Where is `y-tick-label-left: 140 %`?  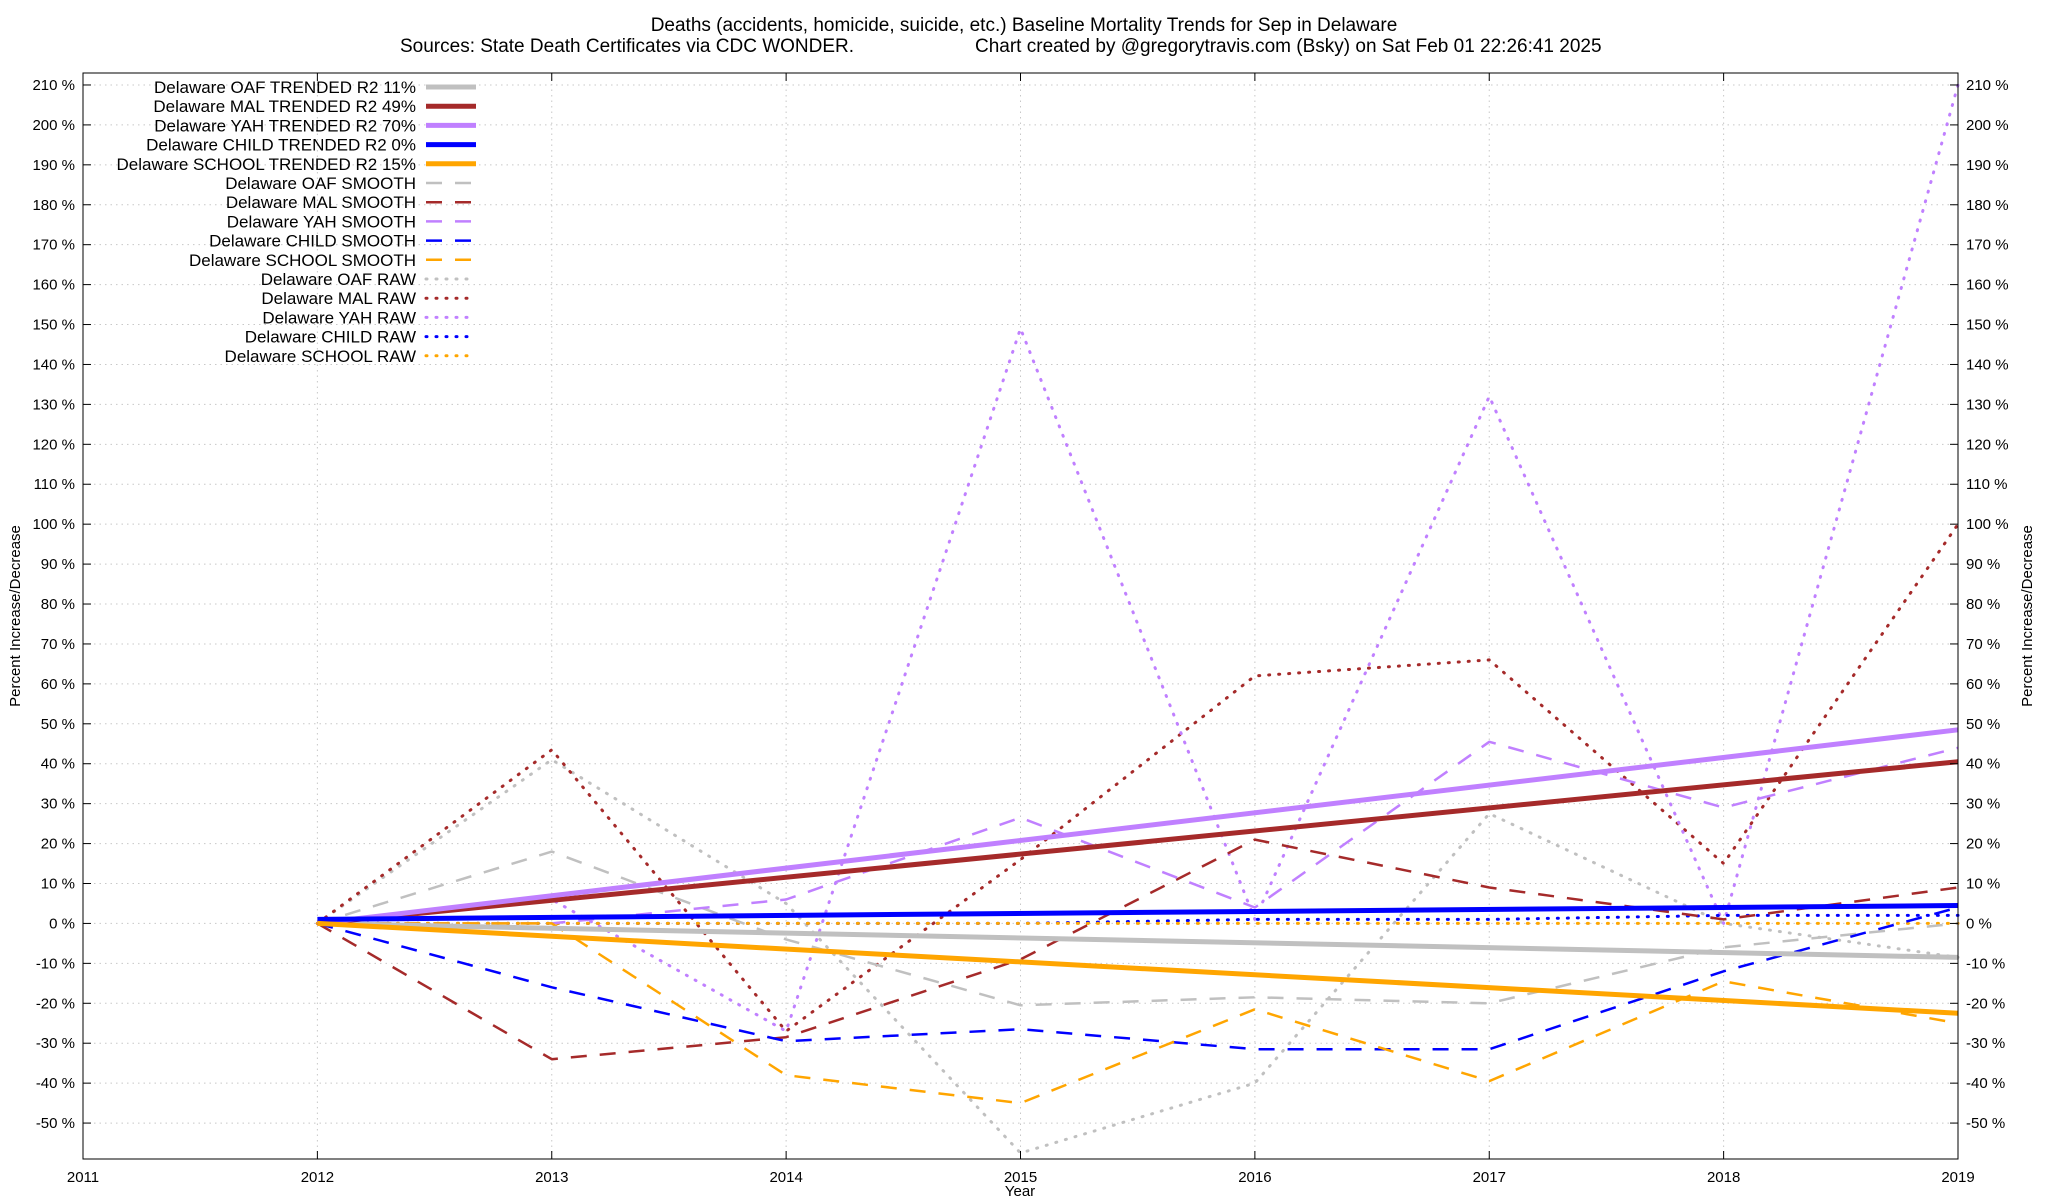 y-tick-label-left: 140 % is located at coordinates (53, 364).